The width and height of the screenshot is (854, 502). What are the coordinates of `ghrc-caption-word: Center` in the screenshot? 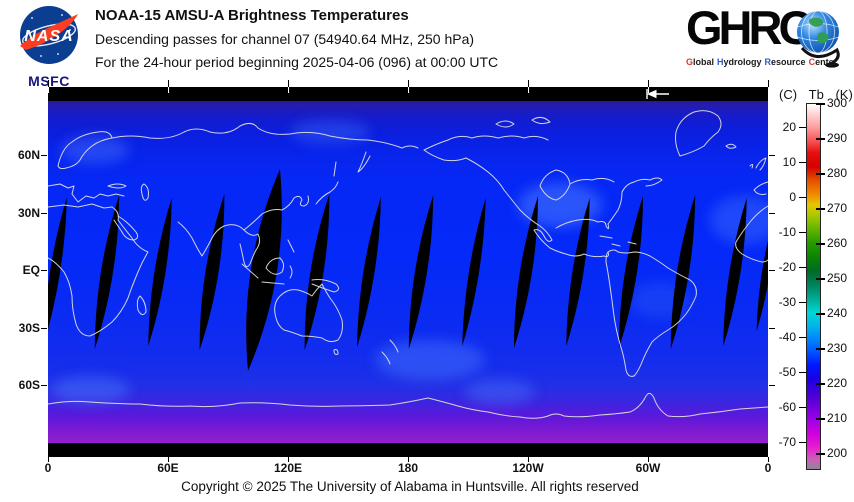 It's located at (823, 62).